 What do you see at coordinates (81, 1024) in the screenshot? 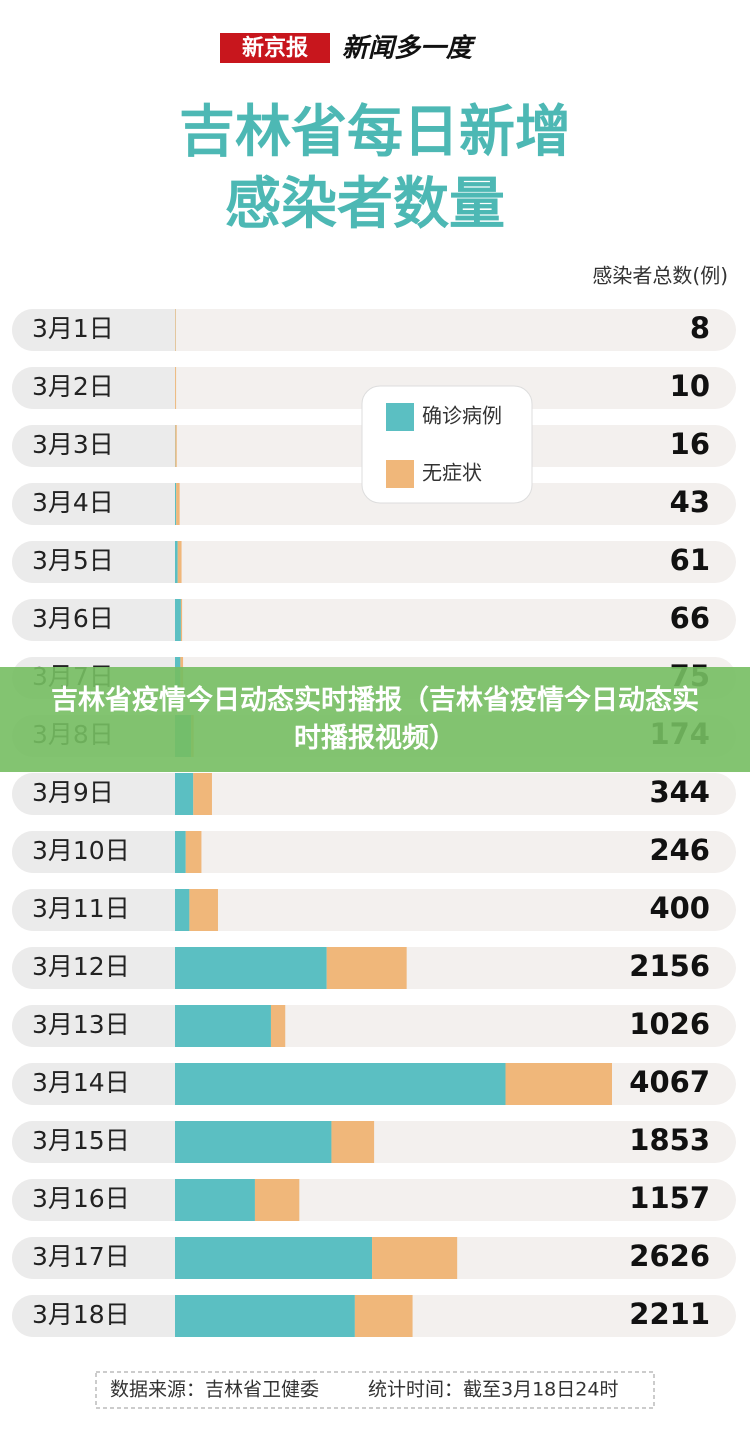
I see `category-label: 3月13日` at bounding box center [81, 1024].